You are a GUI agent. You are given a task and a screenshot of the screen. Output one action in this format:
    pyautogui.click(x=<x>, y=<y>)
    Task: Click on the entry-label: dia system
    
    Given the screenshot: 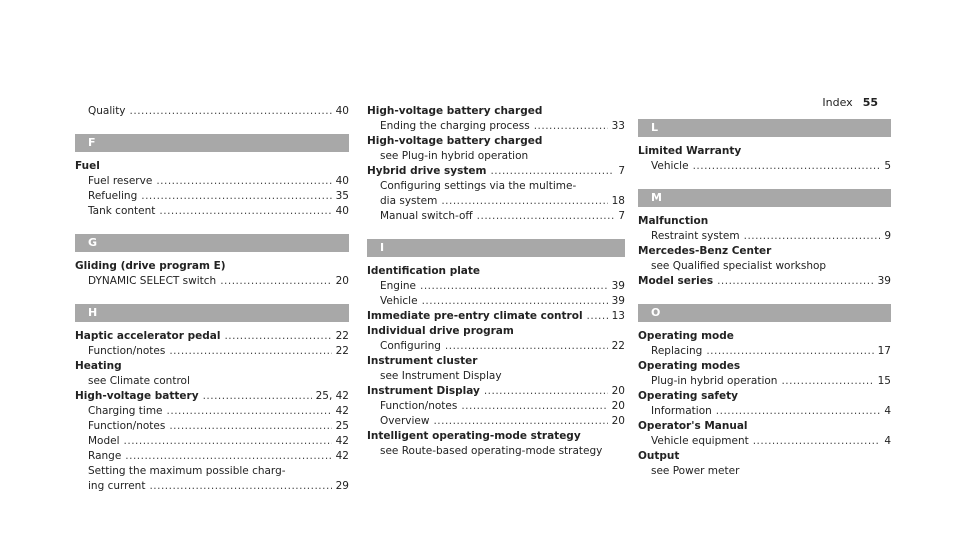 What is the action you would take?
    pyautogui.click(x=409, y=201)
    